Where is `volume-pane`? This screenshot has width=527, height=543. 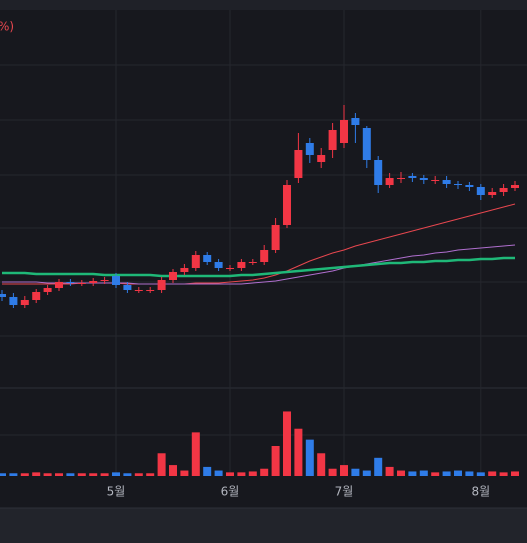 volume-pane is located at coordinates (259, 443).